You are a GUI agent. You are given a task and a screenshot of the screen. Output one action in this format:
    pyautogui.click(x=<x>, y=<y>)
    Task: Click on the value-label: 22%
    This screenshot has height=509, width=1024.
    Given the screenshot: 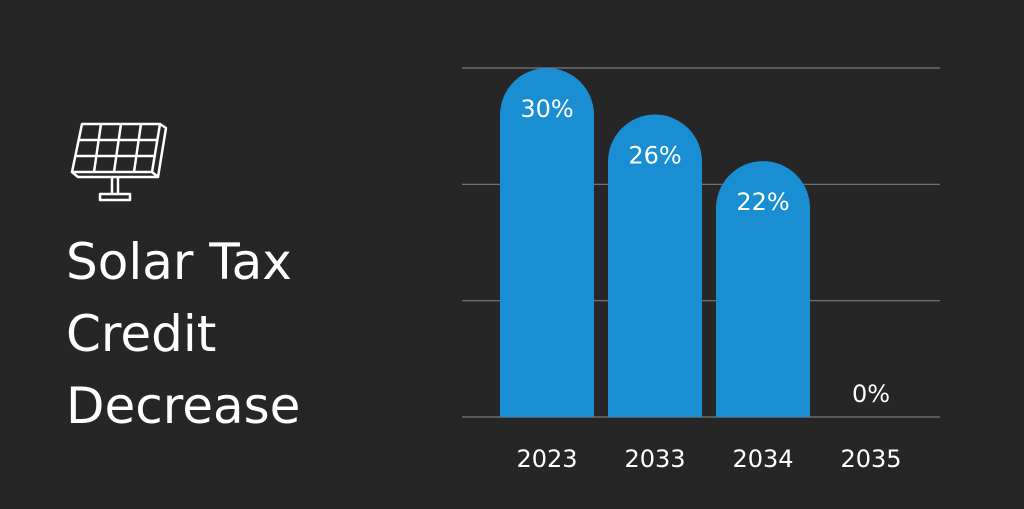 What is the action you would take?
    pyautogui.click(x=762, y=202)
    